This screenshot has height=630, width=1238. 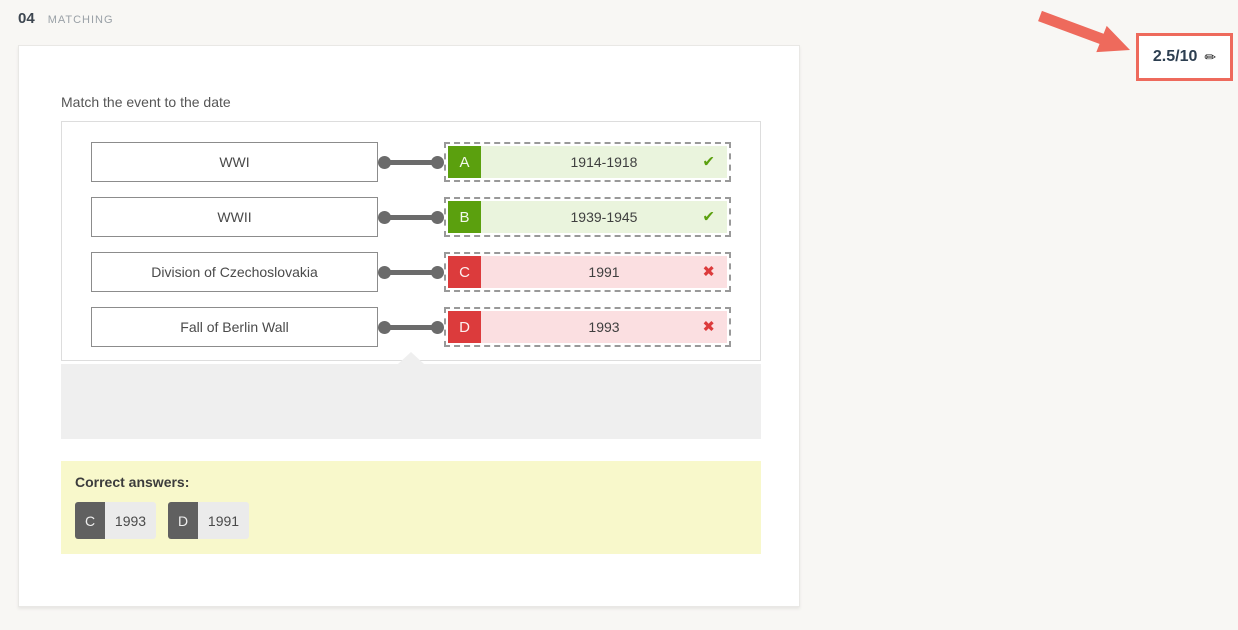 I want to click on answer-dropzone: C 1991 ✖, so click(x=587, y=272).